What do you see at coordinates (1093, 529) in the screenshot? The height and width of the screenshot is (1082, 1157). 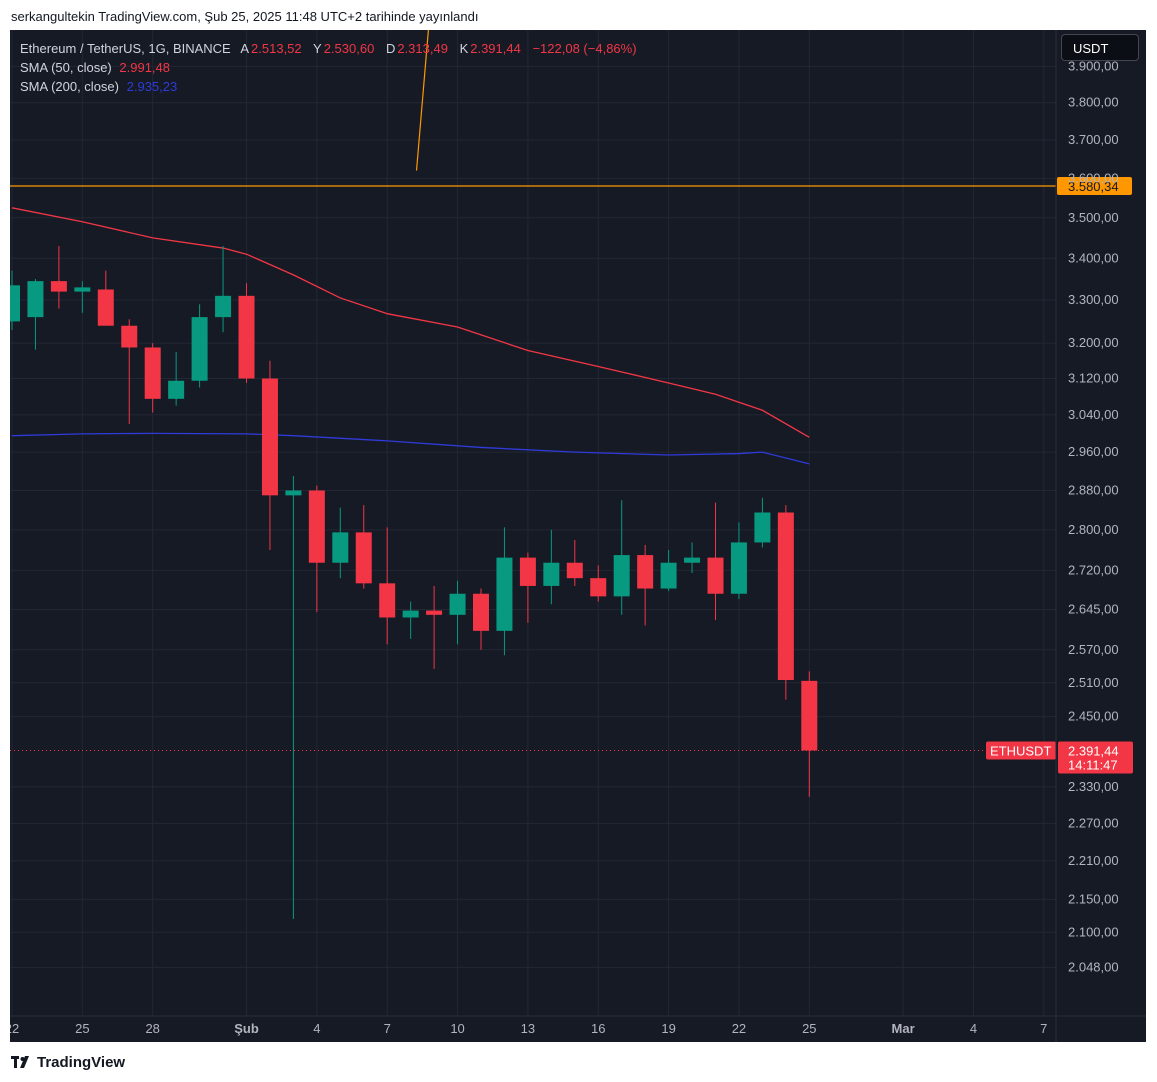 I see `y-tick-label: 2.800,00` at bounding box center [1093, 529].